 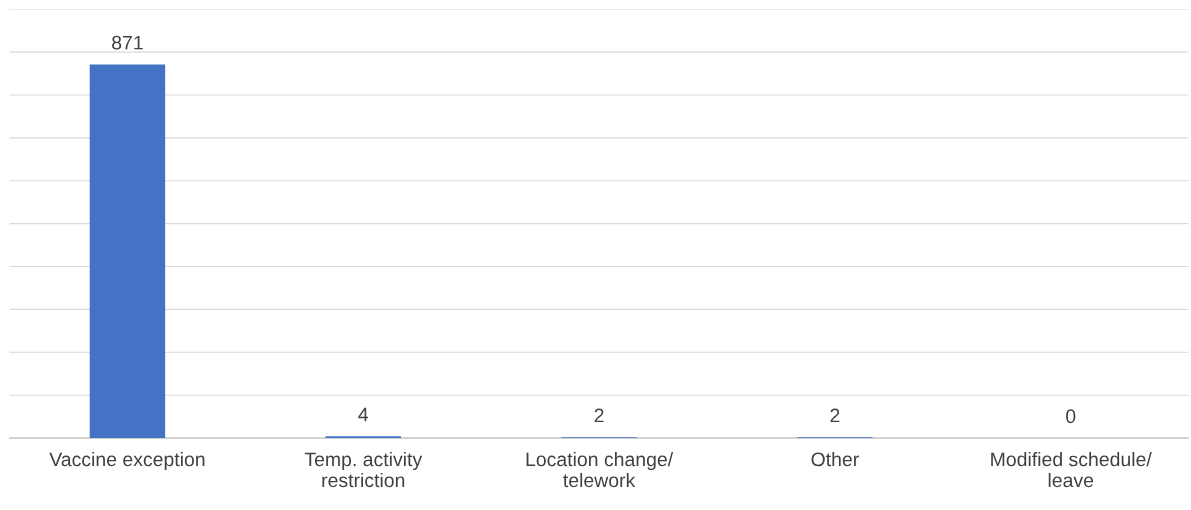 What do you see at coordinates (1071, 469) in the screenshot?
I see `x-tick-label: Modified schedule/ leave` at bounding box center [1071, 469].